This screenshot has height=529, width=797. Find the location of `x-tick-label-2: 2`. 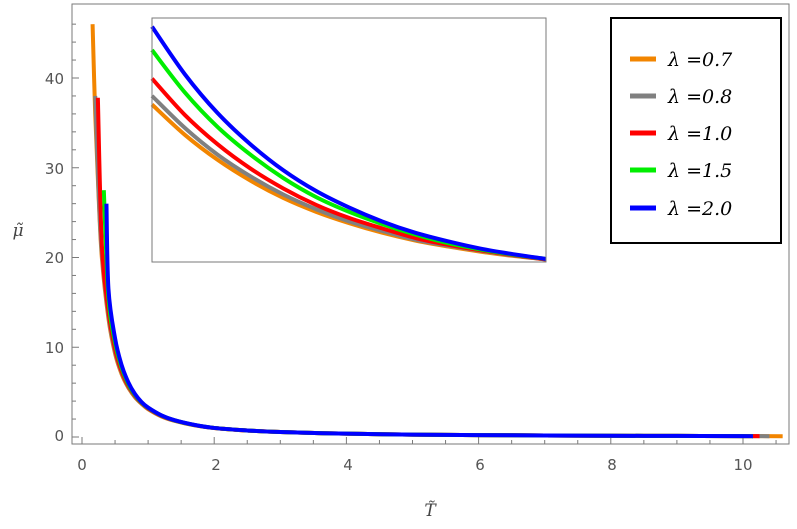

x-tick-label-2: 2 is located at coordinates (216, 465).